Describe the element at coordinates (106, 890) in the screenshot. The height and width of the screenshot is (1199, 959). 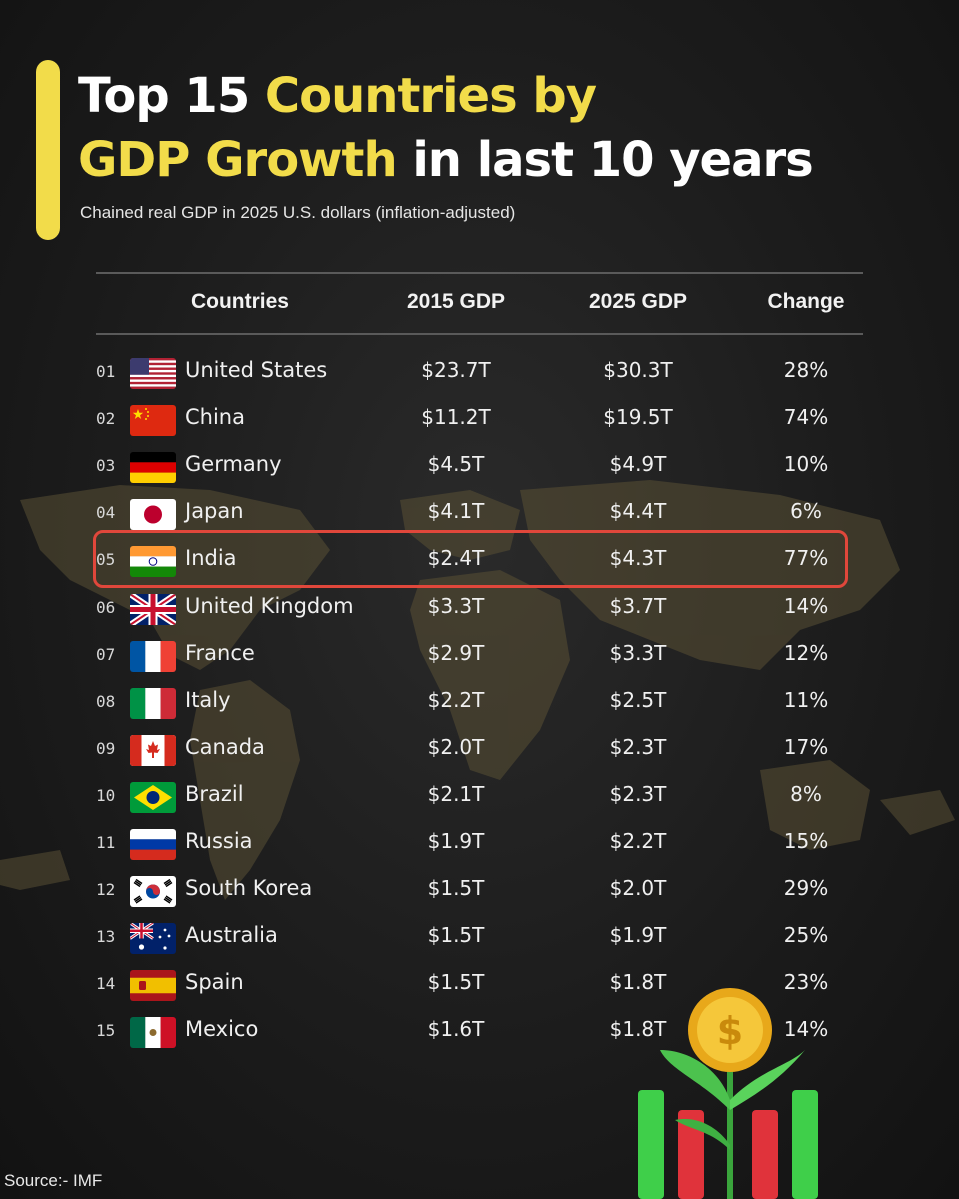
I see `row-rank: 12` at that location.